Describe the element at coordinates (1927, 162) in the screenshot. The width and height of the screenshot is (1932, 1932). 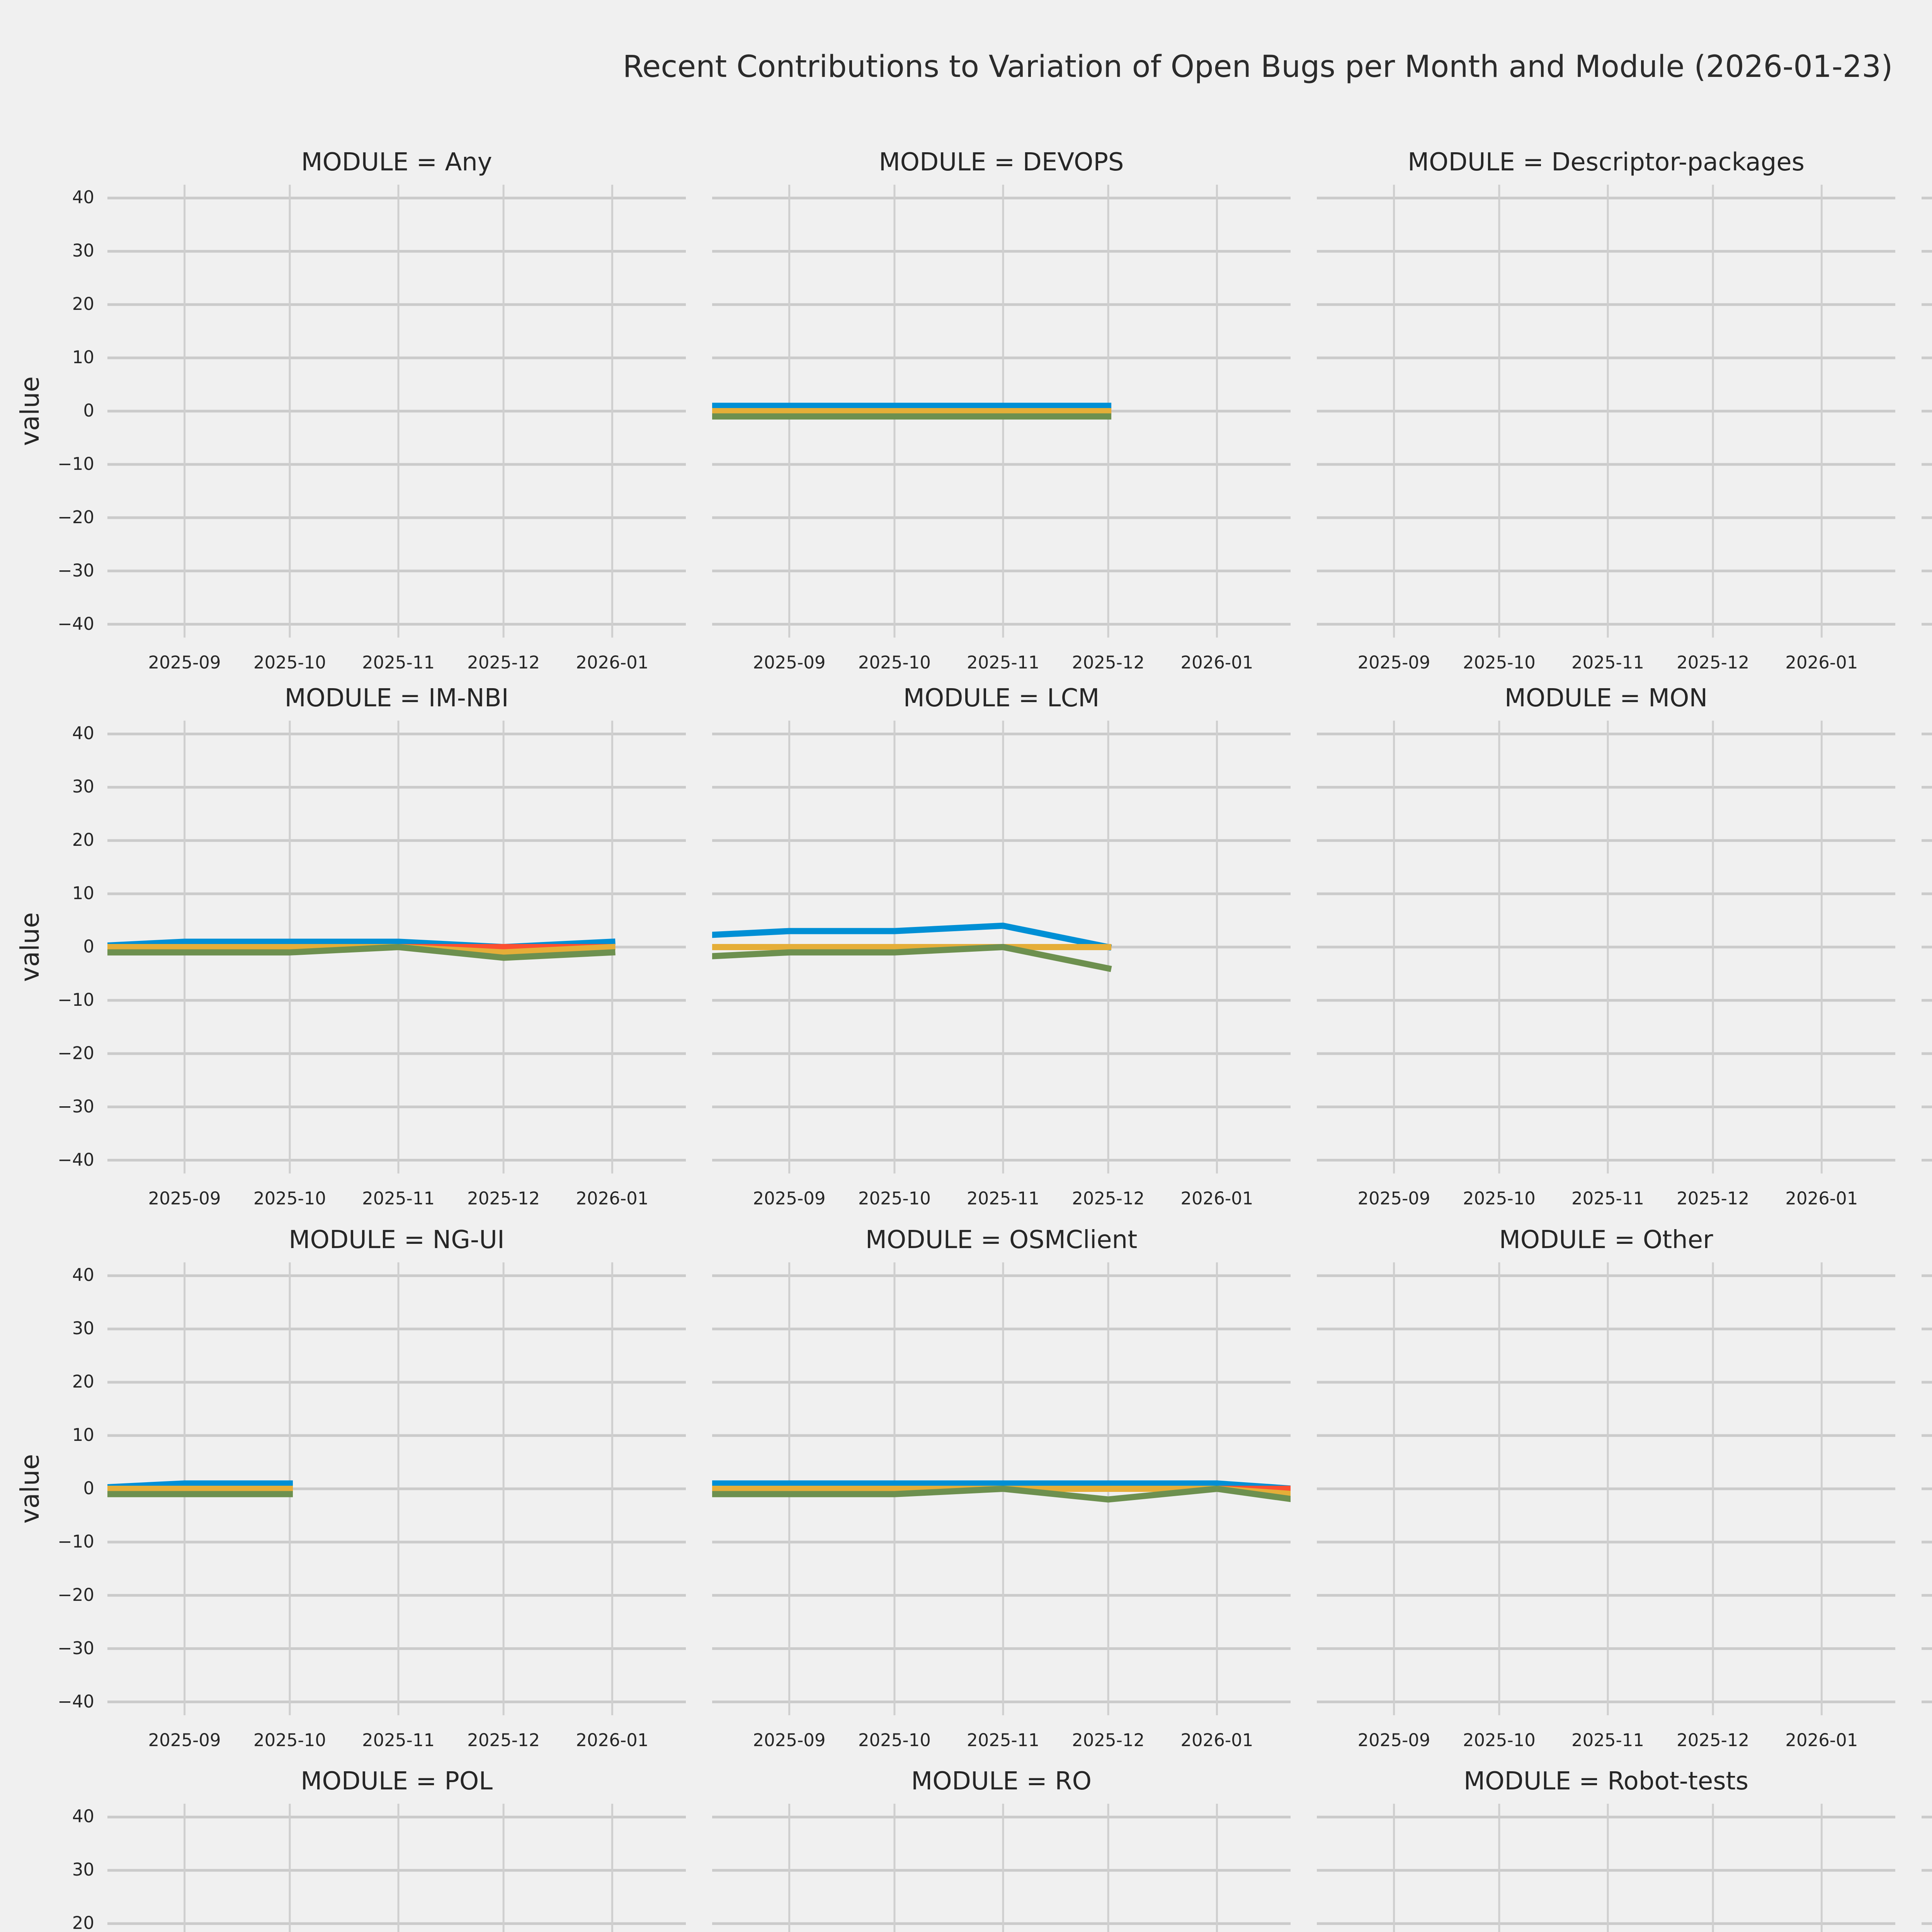
I see `facet-title: MODULE = Documentation / Wiki` at that location.